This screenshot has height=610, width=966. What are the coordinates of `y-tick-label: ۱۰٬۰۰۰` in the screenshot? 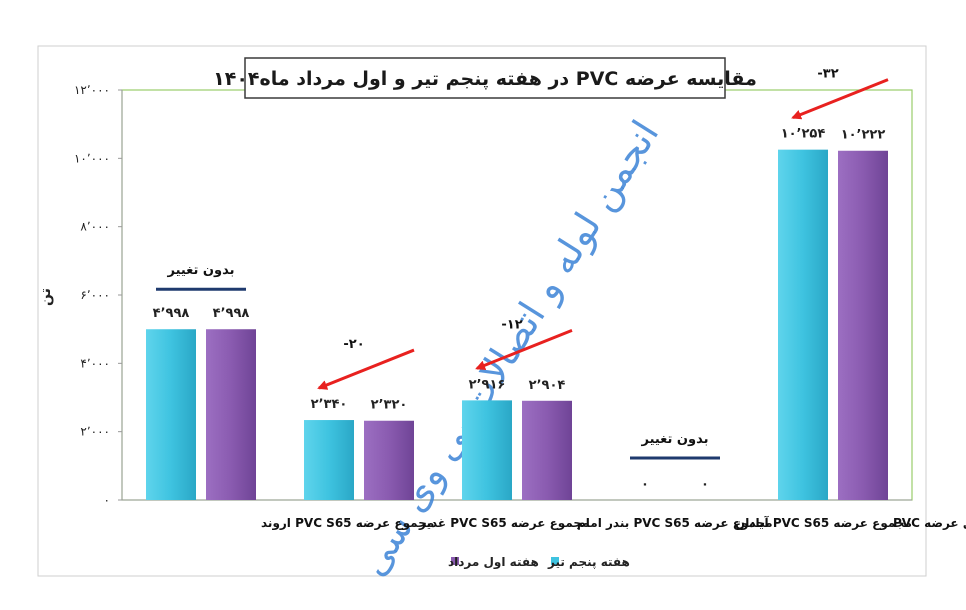 It's located at (92, 158).